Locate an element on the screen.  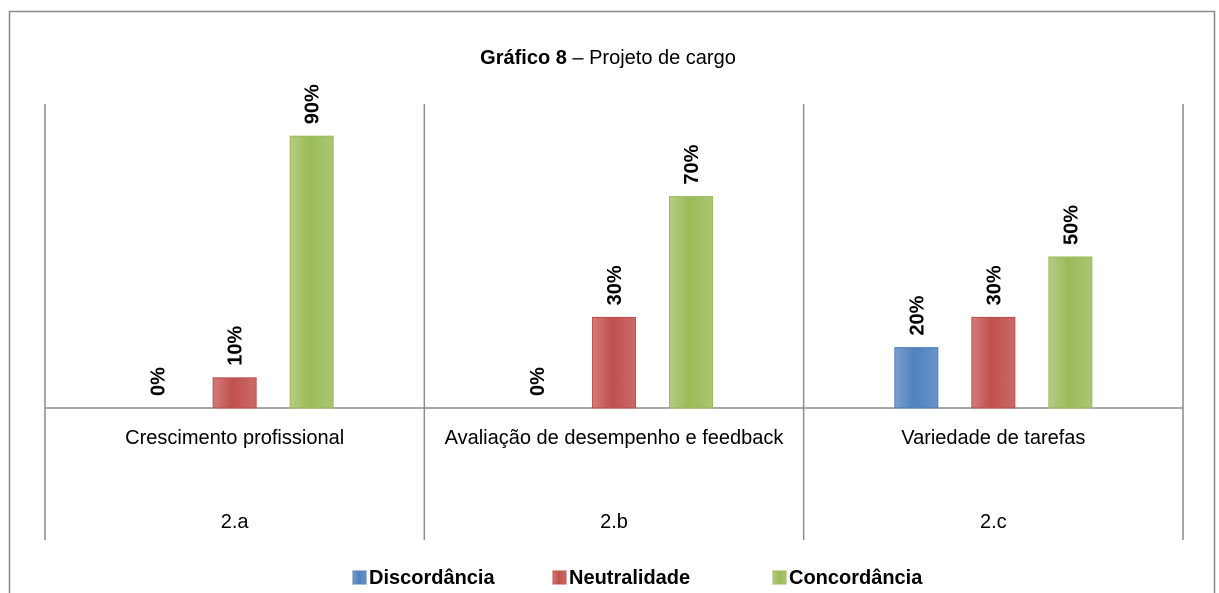
value-label: 10% is located at coordinates (236, 346).